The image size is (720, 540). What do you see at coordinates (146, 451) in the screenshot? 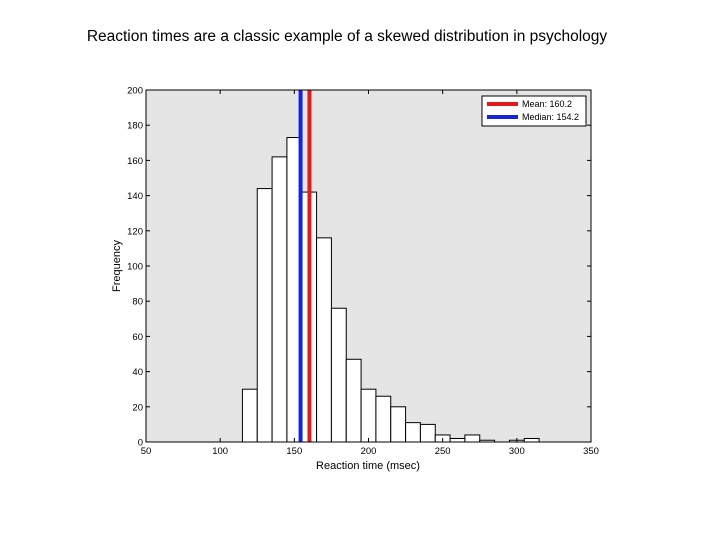
I see `x-tick-label: 50` at bounding box center [146, 451].